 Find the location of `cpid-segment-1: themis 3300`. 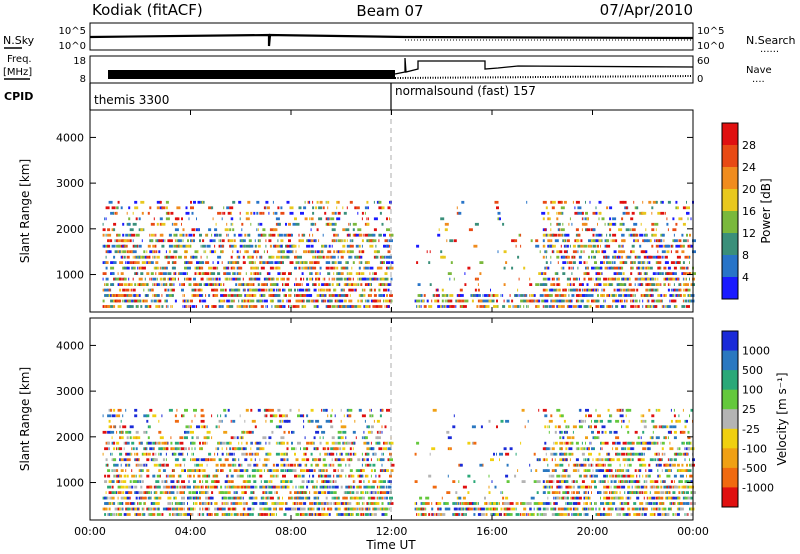

cpid-segment-1: themis 3300 is located at coordinates (131, 100).